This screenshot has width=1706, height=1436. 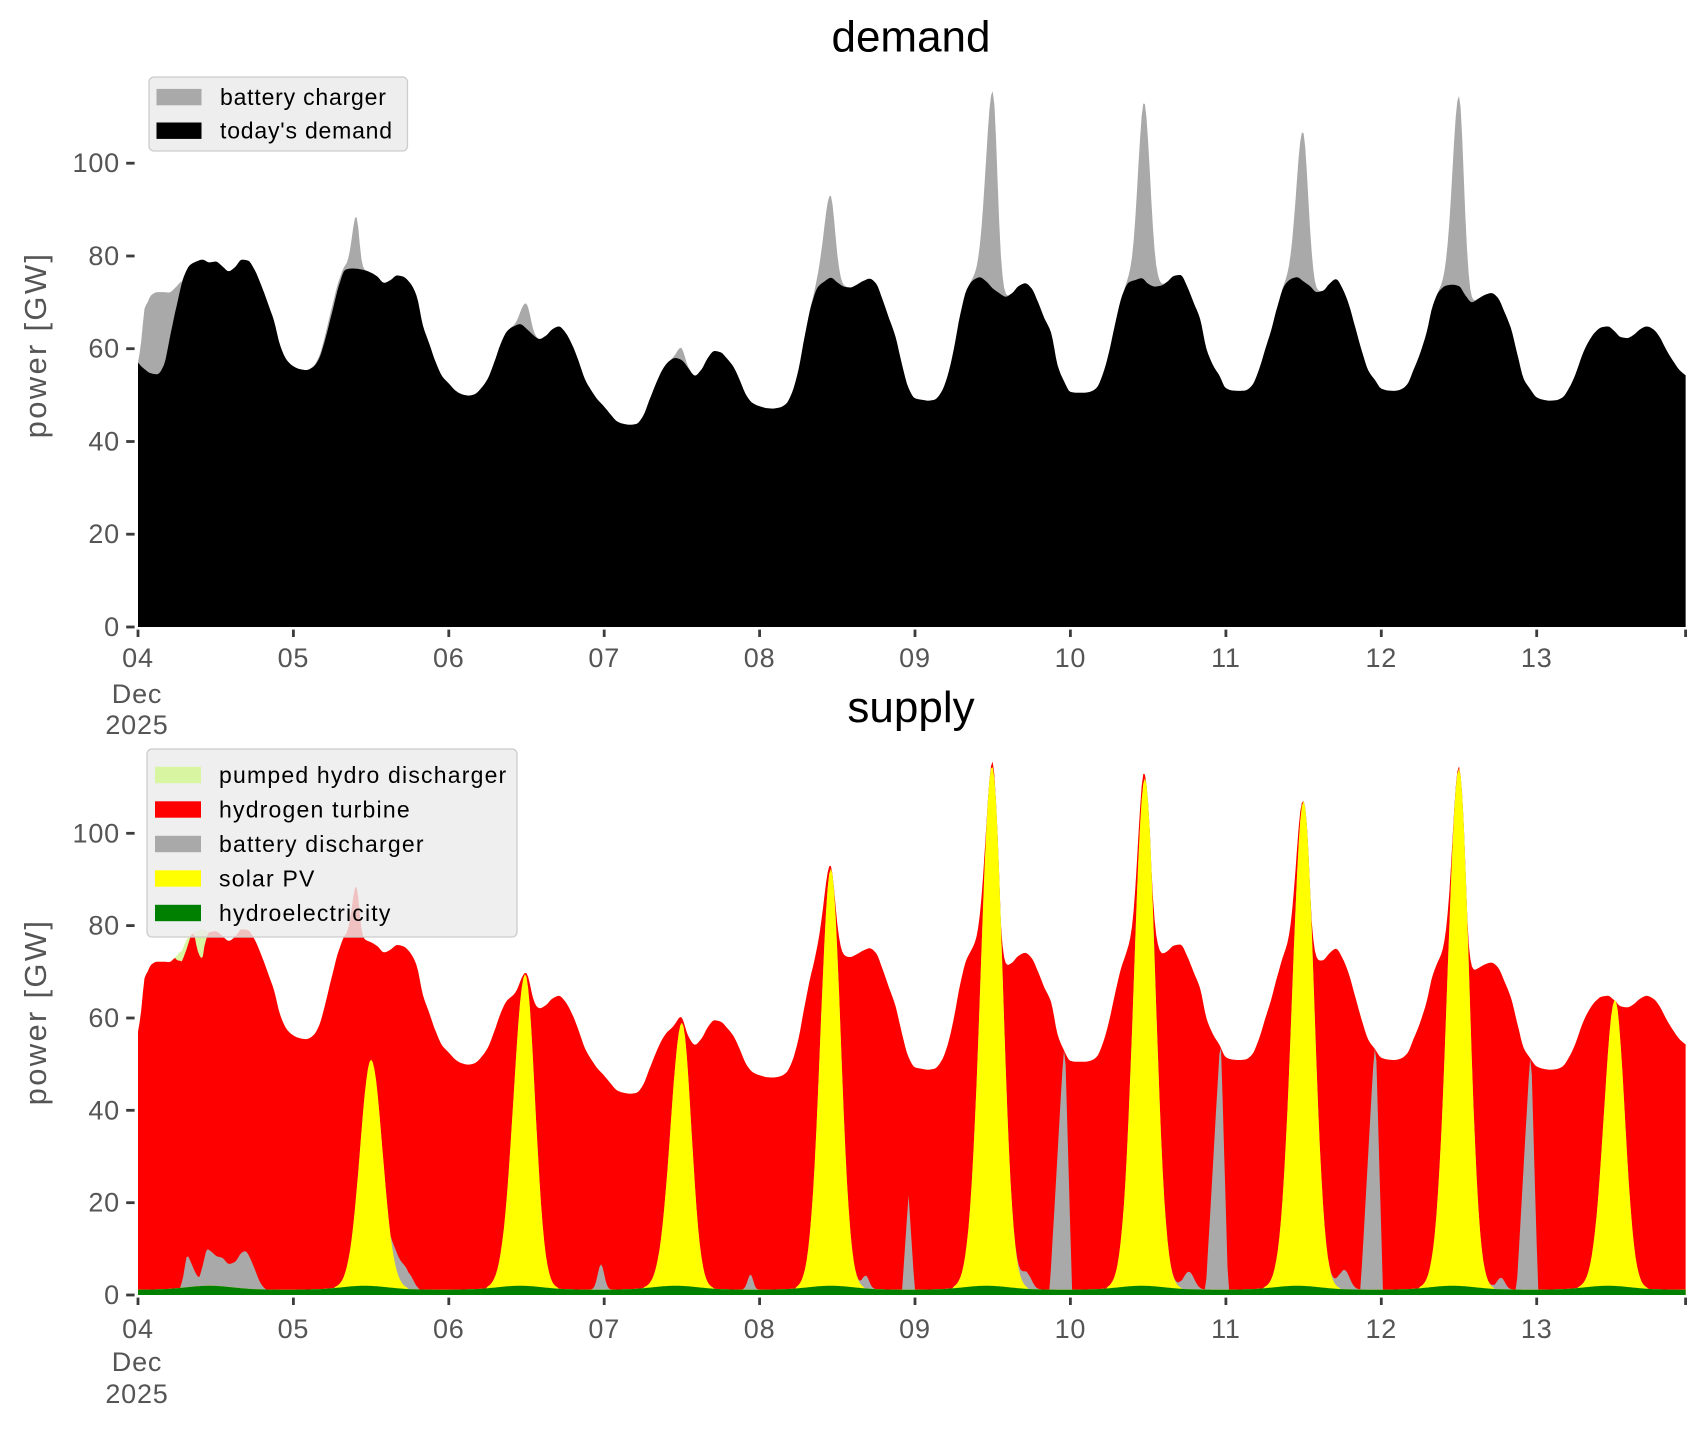 I want to click on svg-text: demand, so click(x=910, y=37).